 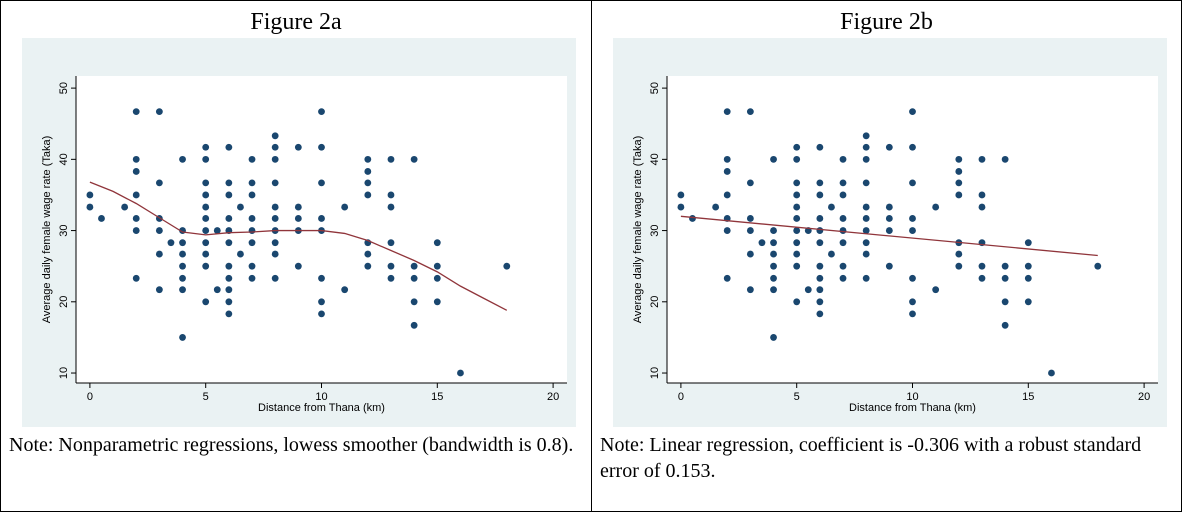 I want to click on x-tick-label: 0, so click(x=681, y=397).